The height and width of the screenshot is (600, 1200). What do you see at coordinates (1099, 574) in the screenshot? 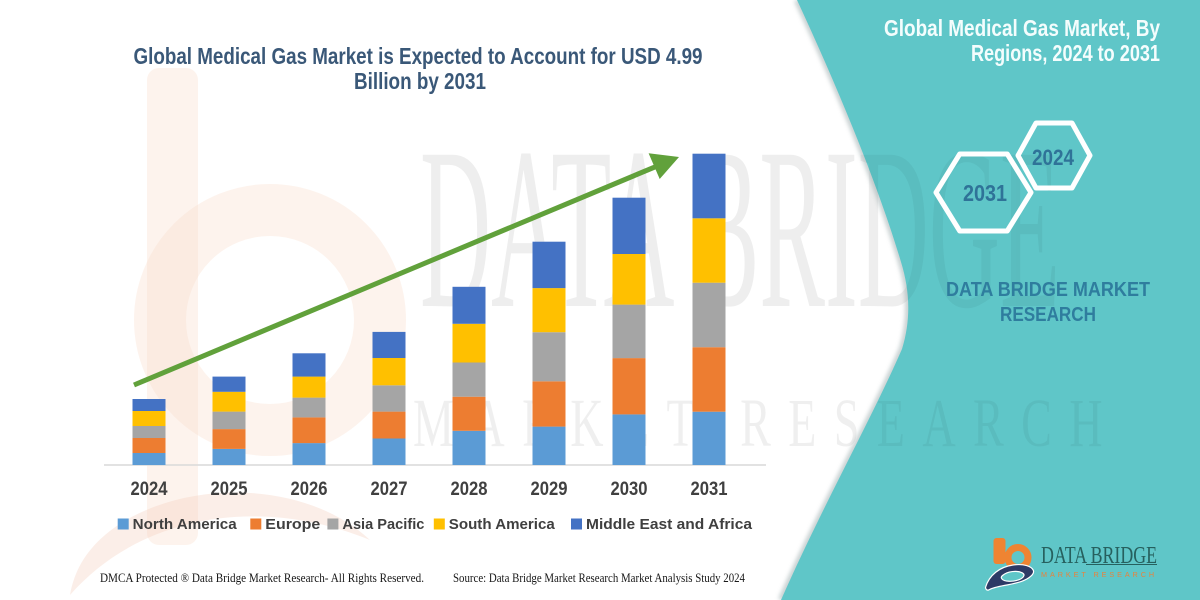
I see `svg-text: MARKET RESEARCH` at bounding box center [1099, 574].